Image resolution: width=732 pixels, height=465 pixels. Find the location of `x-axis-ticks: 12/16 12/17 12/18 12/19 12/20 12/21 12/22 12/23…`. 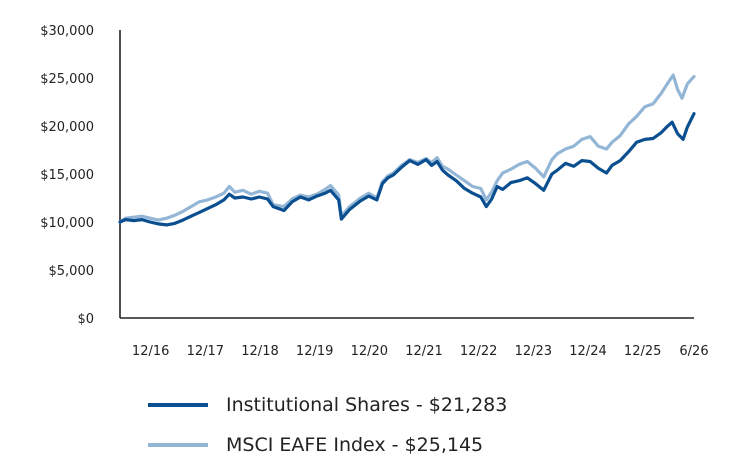

x-axis-ticks: 12/16 12/17 12/18 12/19 12/20 12/21 12/22 12/23… is located at coordinates (420, 351).